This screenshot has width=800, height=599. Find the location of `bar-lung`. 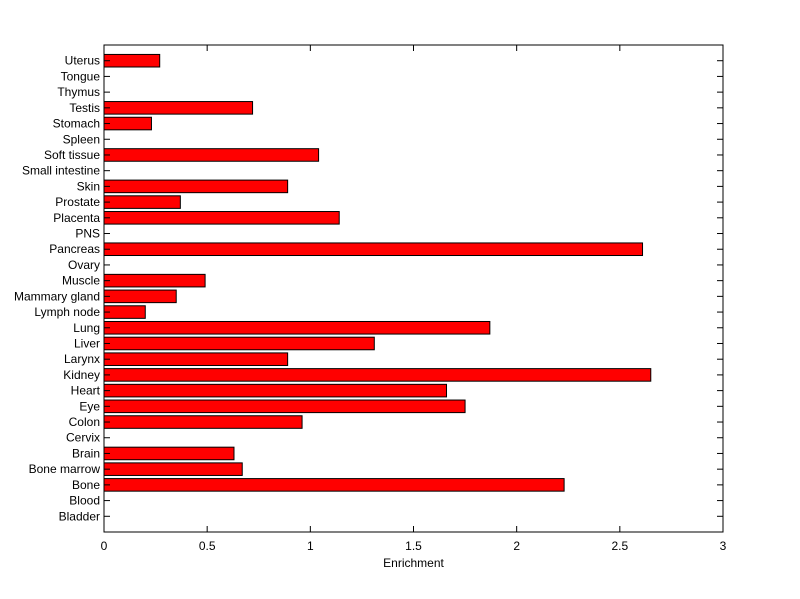

bar-lung is located at coordinates (297, 327).